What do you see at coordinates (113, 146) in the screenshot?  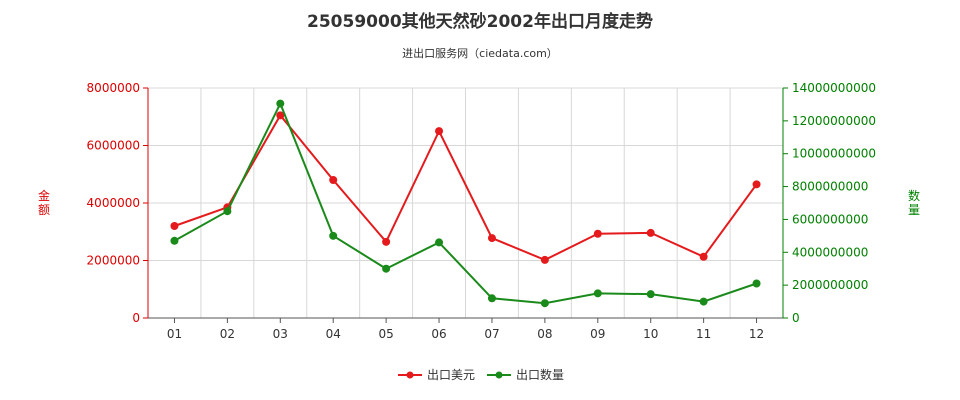 I see `y-left-tick-label: 6000000` at bounding box center [113, 146].